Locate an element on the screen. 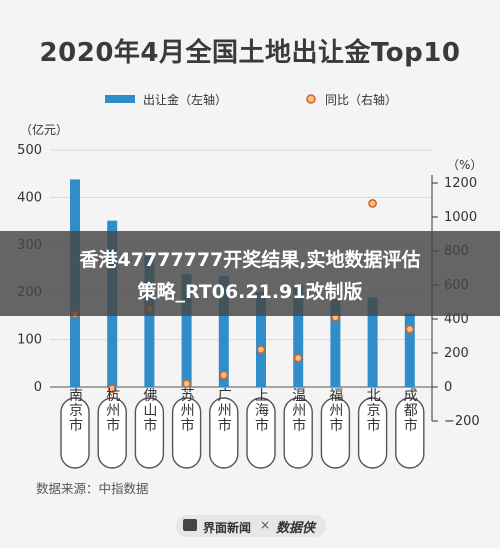 Image resolution: width=500 pixels, height=548 pixels. jiemian-logo-icon is located at coordinates (190, 525).